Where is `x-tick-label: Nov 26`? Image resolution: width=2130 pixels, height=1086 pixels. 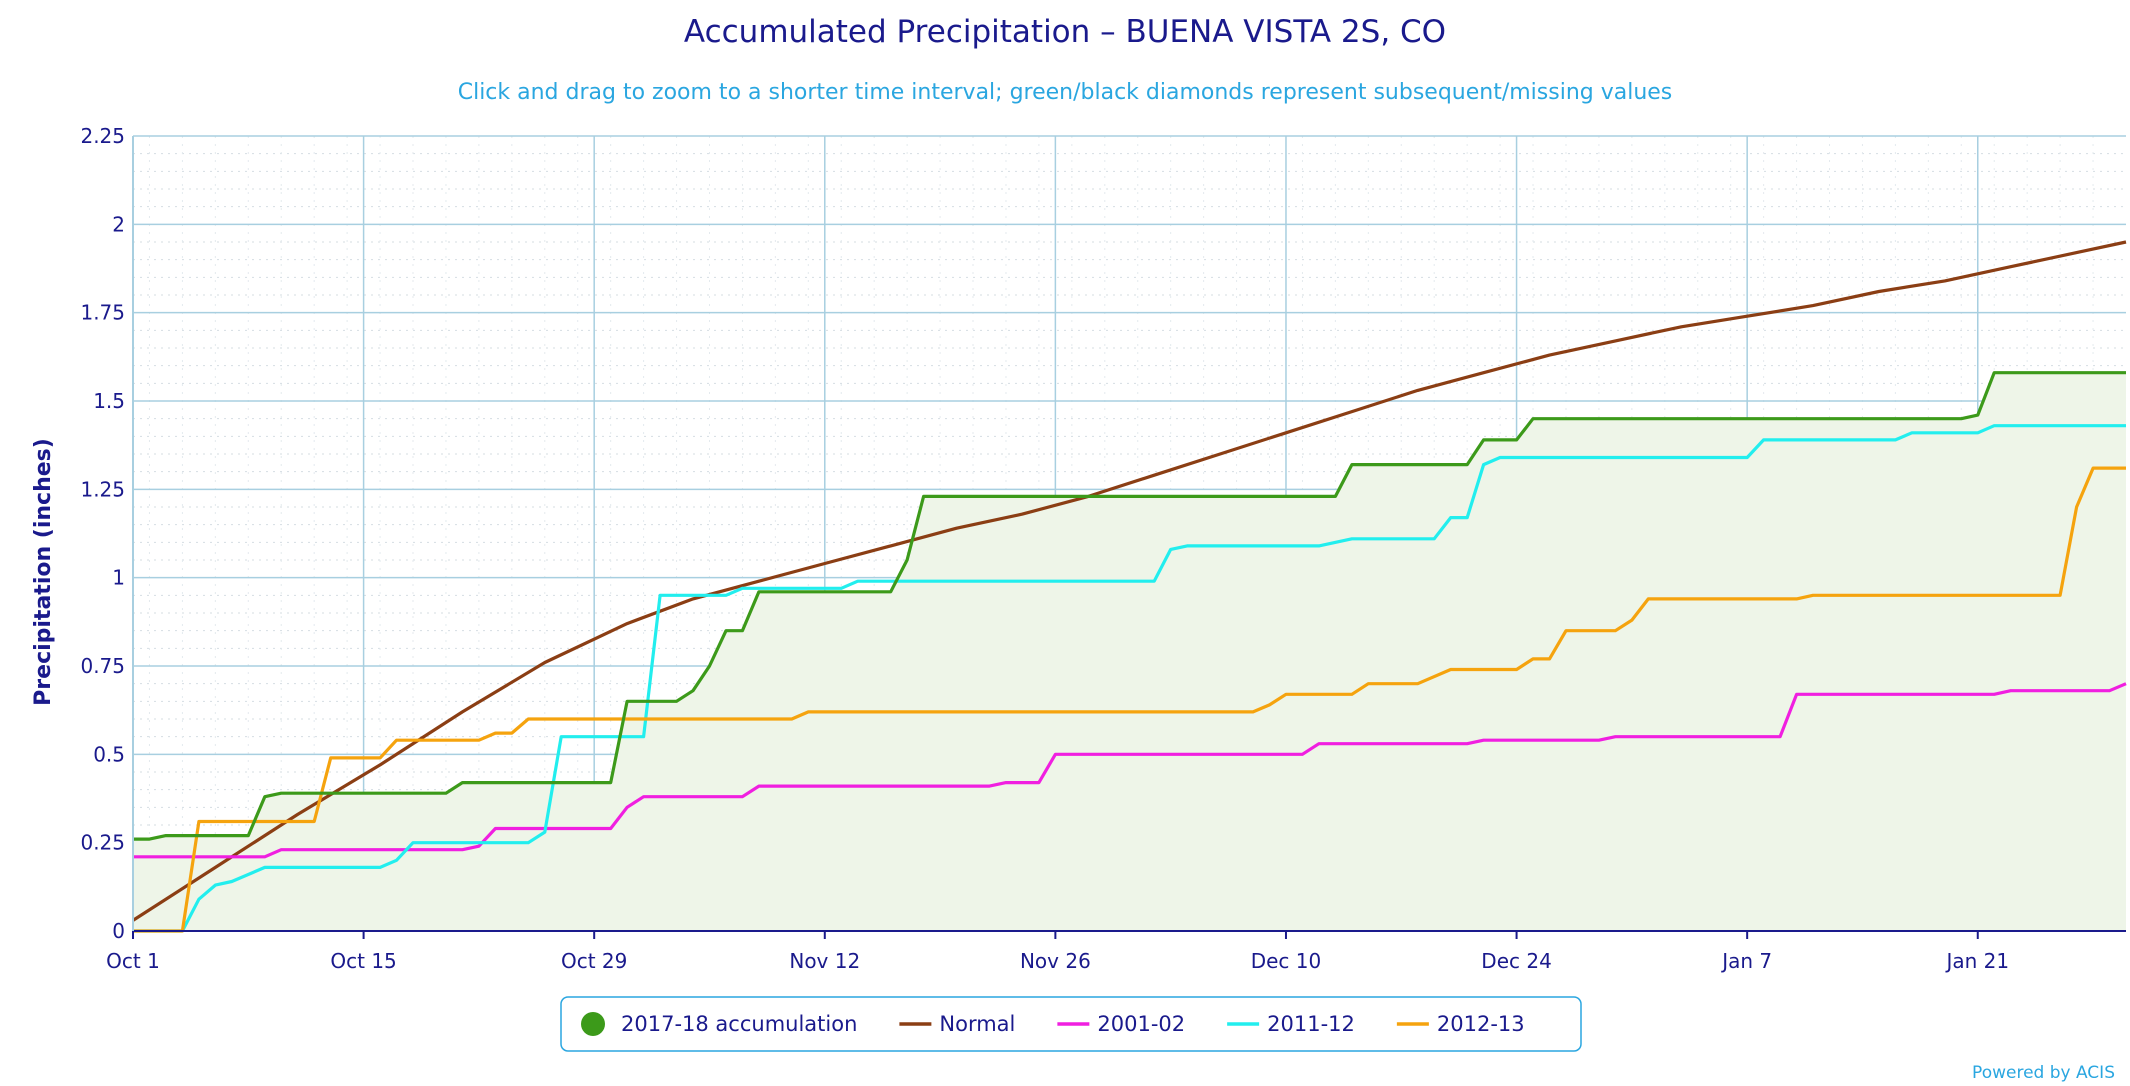 x-tick-label: Nov 26 is located at coordinates (1055, 961).